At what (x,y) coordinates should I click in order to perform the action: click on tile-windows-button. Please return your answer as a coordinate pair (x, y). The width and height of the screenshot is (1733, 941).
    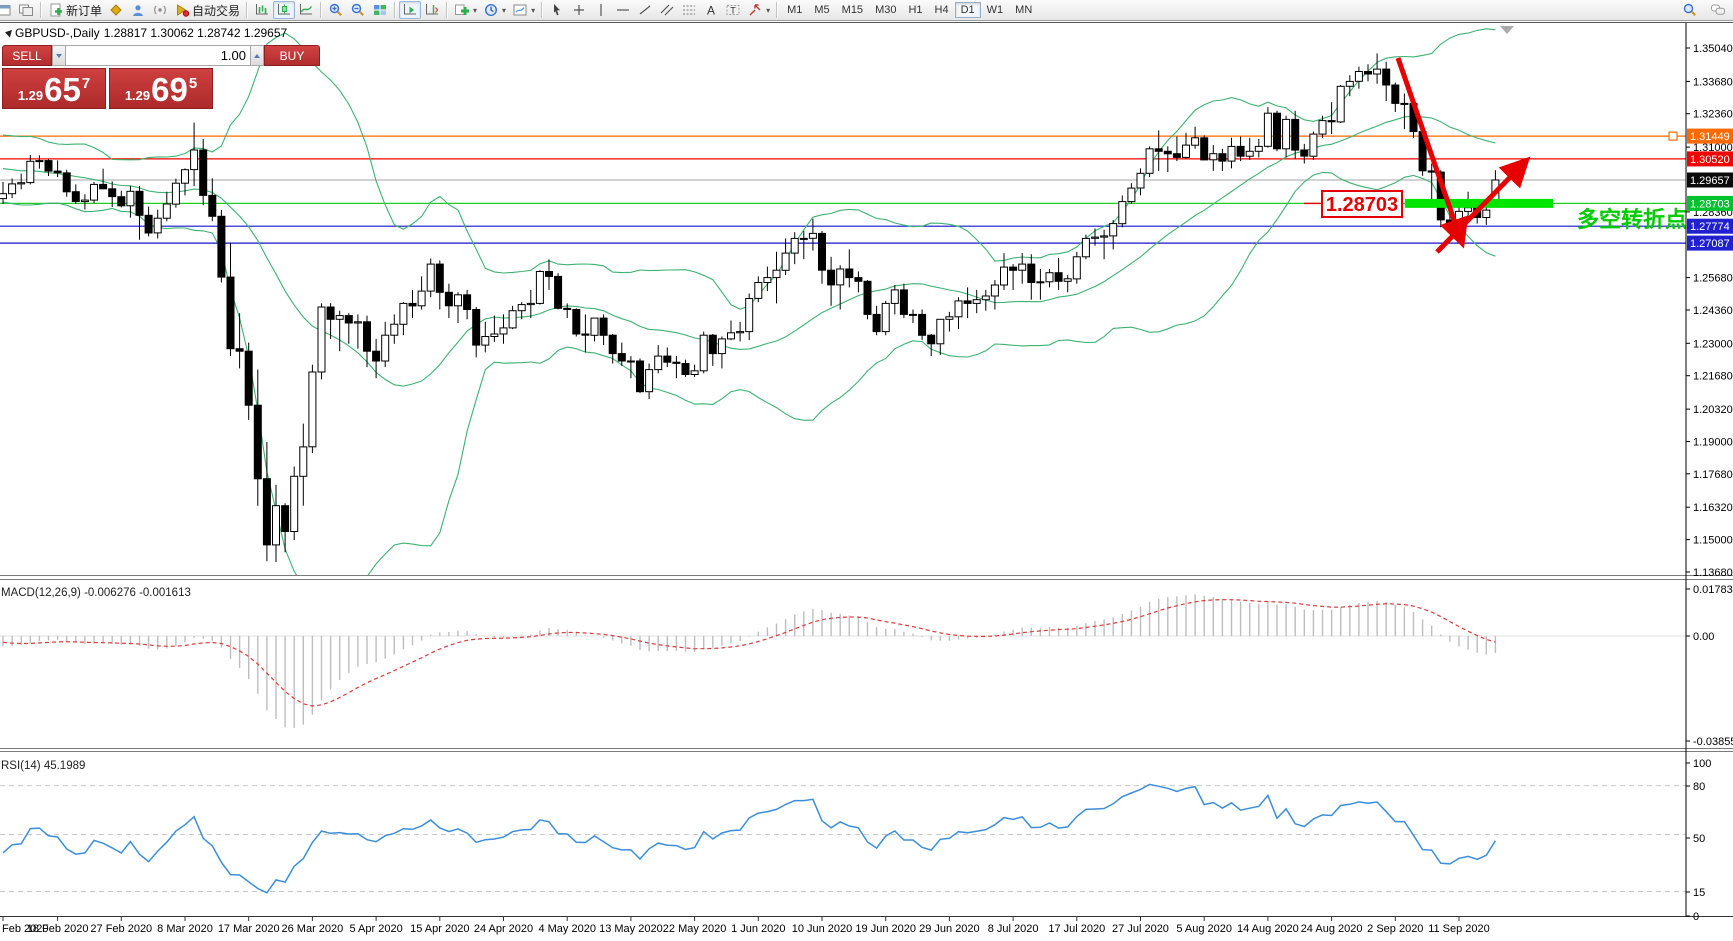
    Looking at the image, I should click on (380, 10).